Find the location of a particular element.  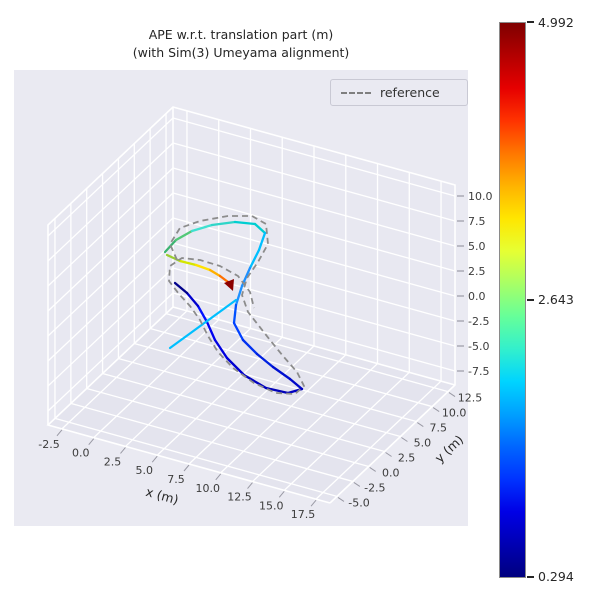

y-tick-label: 2.5 is located at coordinates (407, 457).